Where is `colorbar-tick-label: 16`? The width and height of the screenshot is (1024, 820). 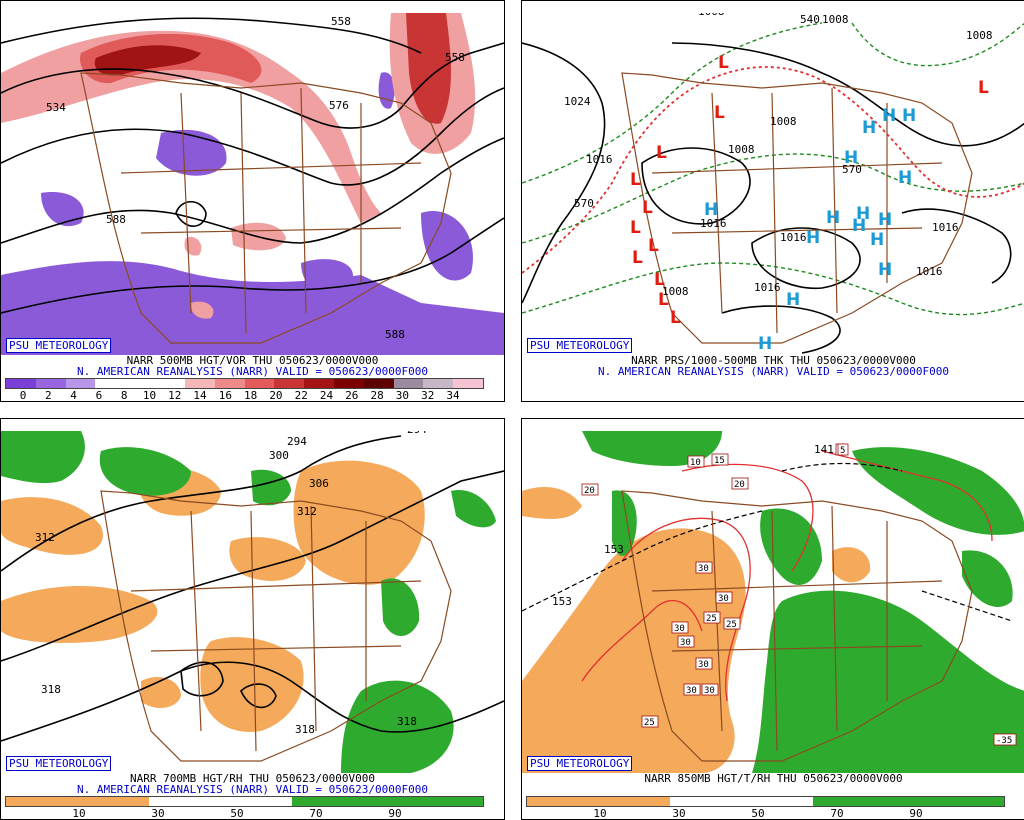 colorbar-tick-label: 16 is located at coordinates (225, 395).